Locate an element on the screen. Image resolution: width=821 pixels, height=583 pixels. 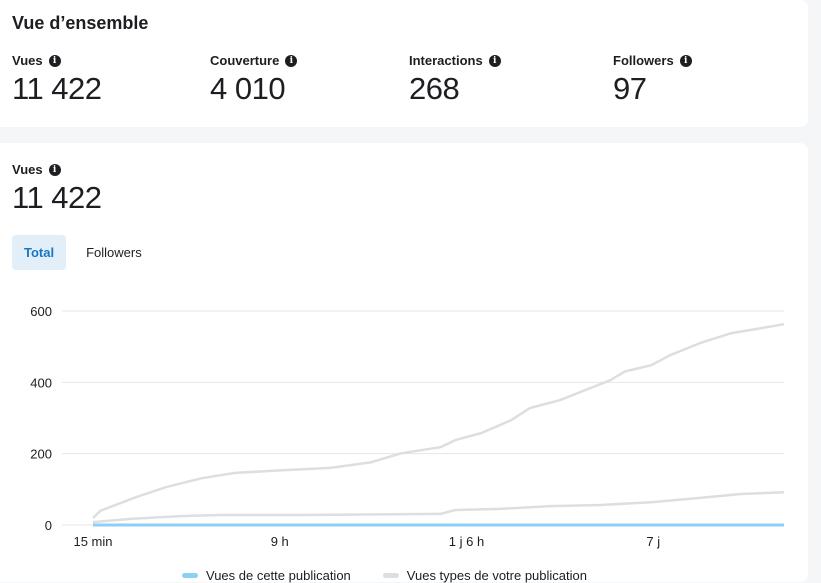
metric-followers: Followers i 97 is located at coordinates (652, 80).